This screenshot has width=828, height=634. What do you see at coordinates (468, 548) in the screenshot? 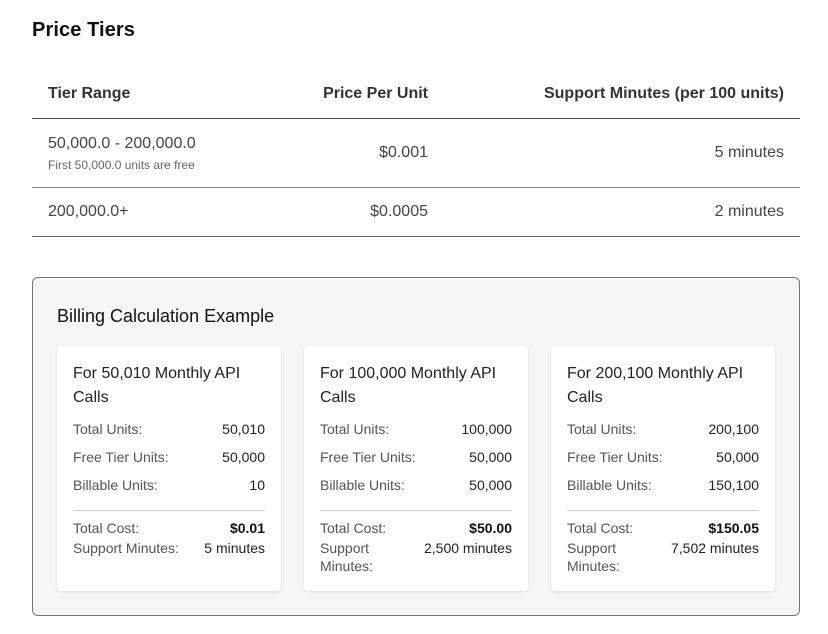
I see `support-minutes-value: 2,500 minutes` at bounding box center [468, 548].